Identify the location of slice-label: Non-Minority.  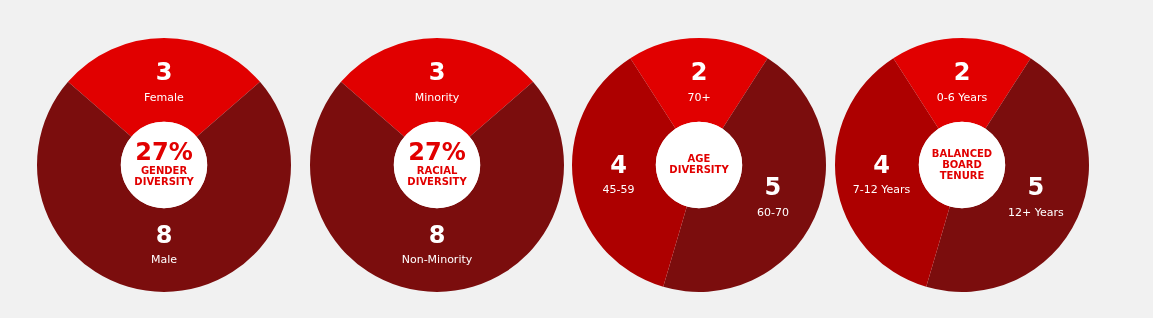
(437, 260).